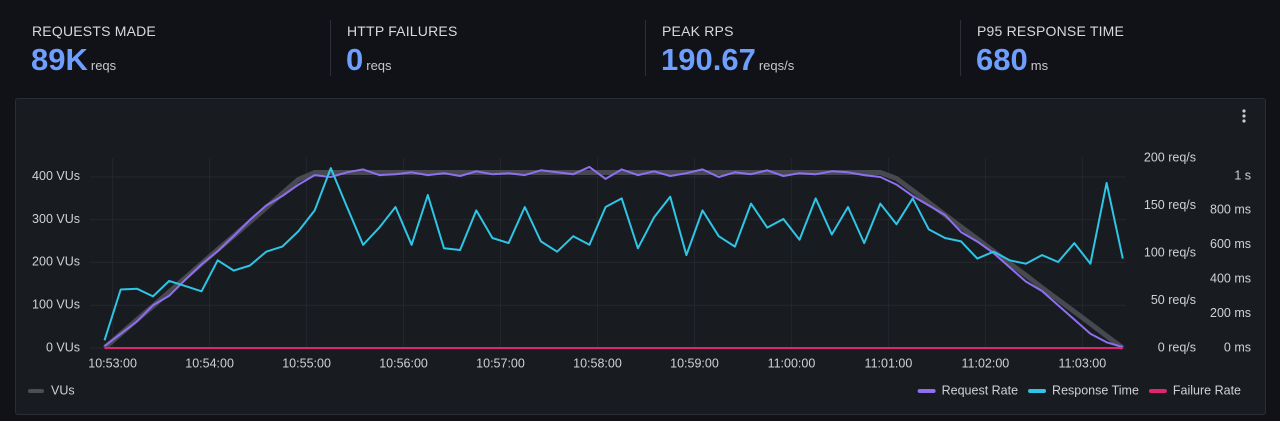 This screenshot has width=1280, height=421. Describe the element at coordinates (112, 363) in the screenshot. I see `x-tick-label: 10:53:00` at that location.